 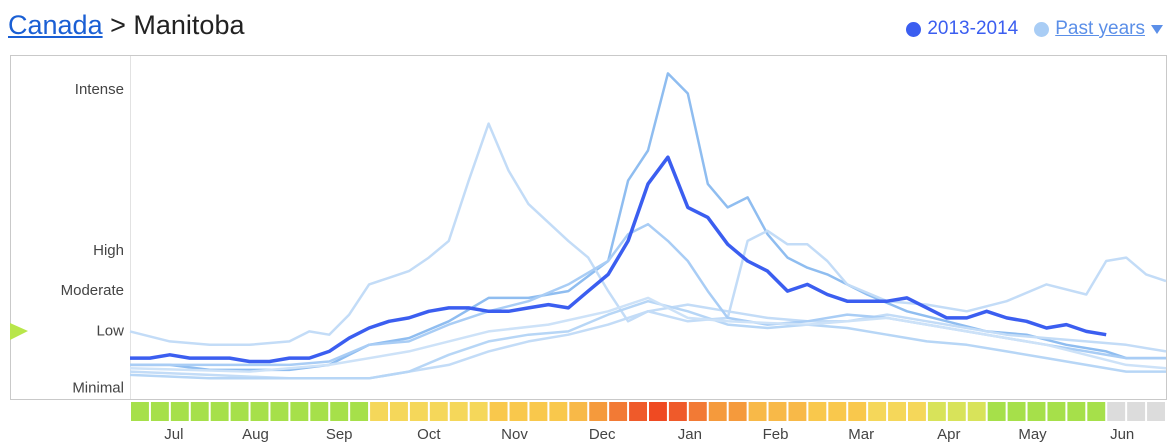 What do you see at coordinates (1100, 28) in the screenshot?
I see `legend-entry: Past years` at bounding box center [1100, 28].